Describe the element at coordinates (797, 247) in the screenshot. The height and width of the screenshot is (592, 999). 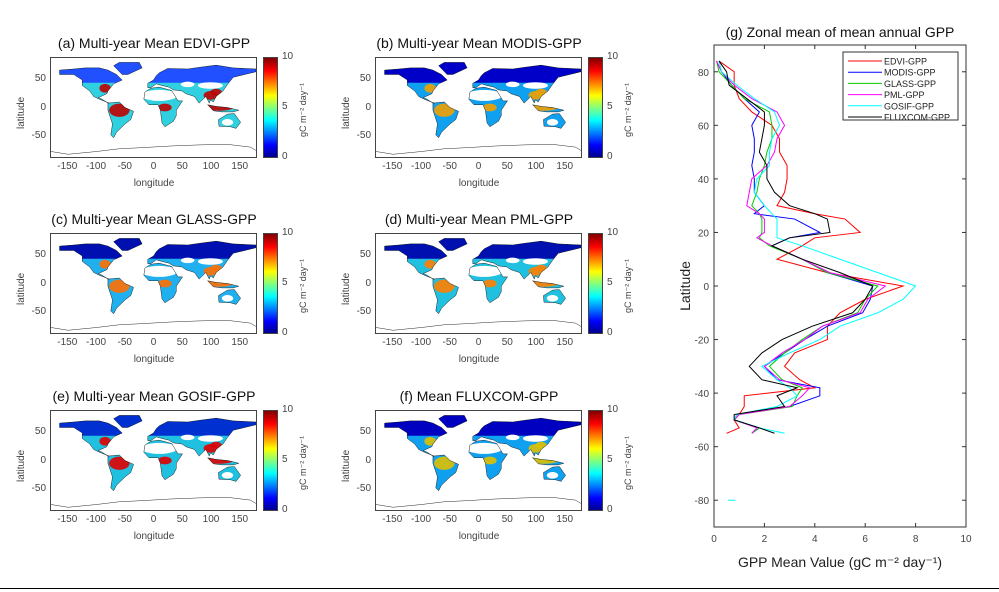
I see `series-line-glass-gpp` at that location.